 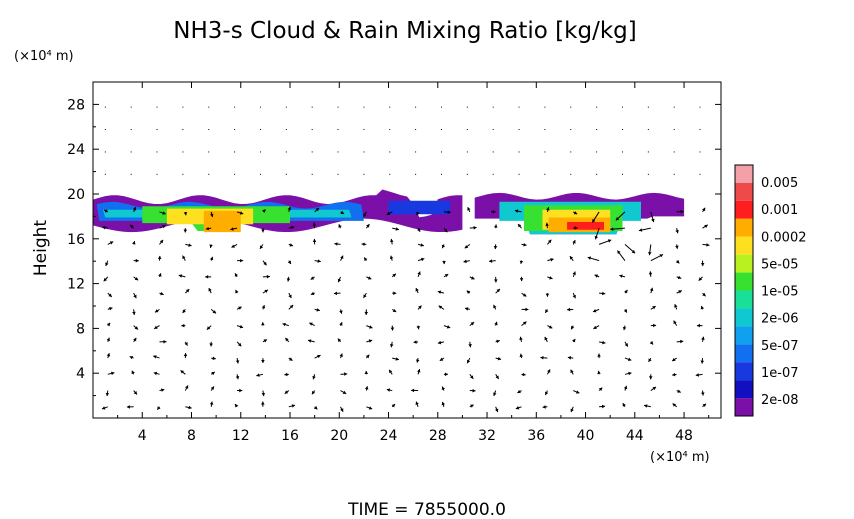 I want to click on colorbar-frame, so click(x=744, y=290).